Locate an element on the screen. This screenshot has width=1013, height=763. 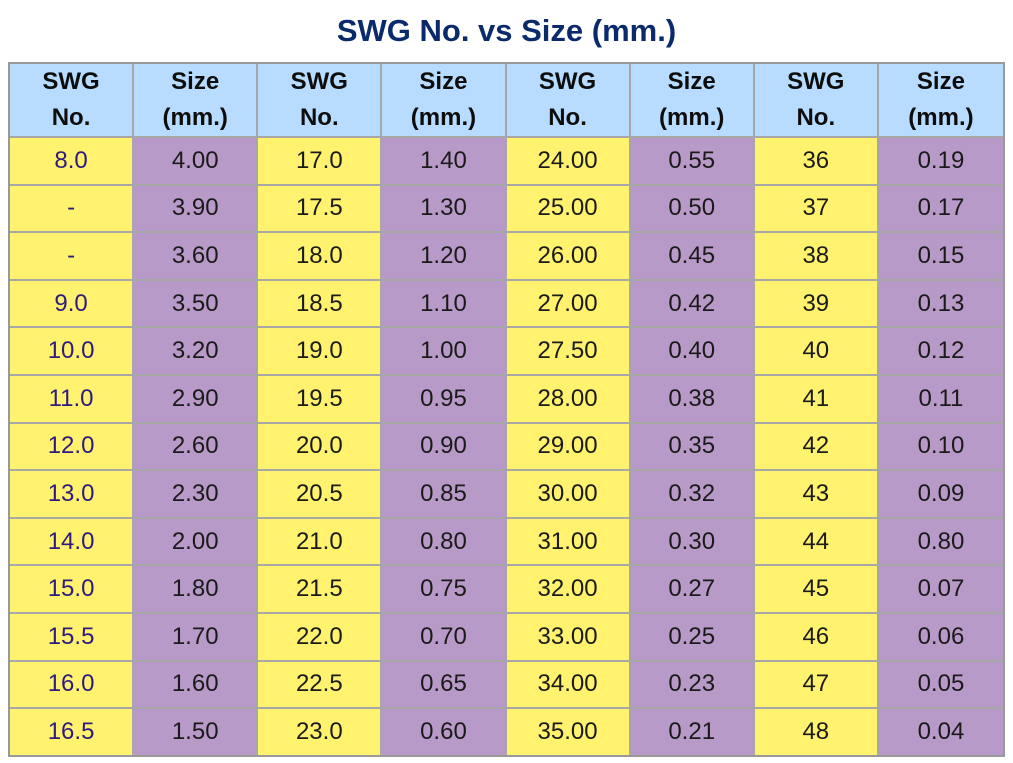
table-row: 11.0 2.90 19.5 0.95 28.00 0.38 41 0.11 is located at coordinates (506, 399).